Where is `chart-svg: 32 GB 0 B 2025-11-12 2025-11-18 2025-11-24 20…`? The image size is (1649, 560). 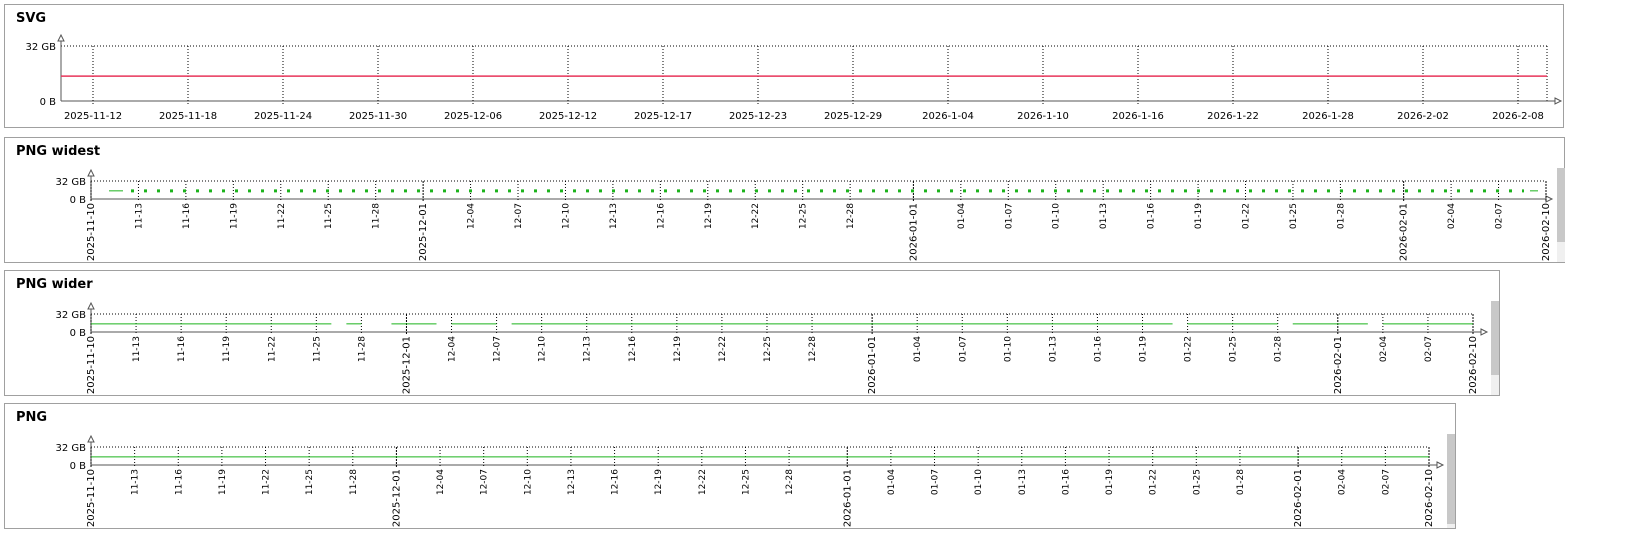 chart-svg: 32 GB 0 B 2025-11-12 2025-11-18 2025-11-24 20… is located at coordinates (794, 77).